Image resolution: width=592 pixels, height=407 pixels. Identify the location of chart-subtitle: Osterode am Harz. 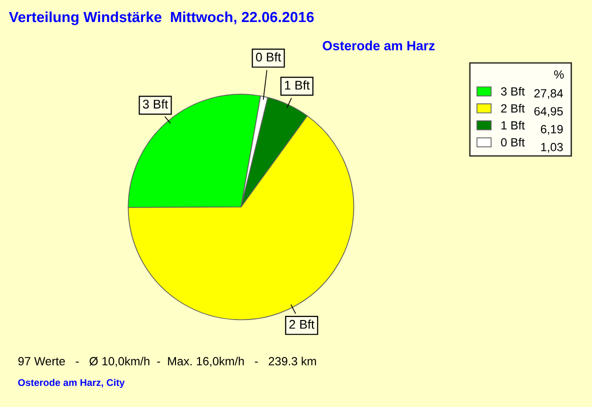
(378, 45).